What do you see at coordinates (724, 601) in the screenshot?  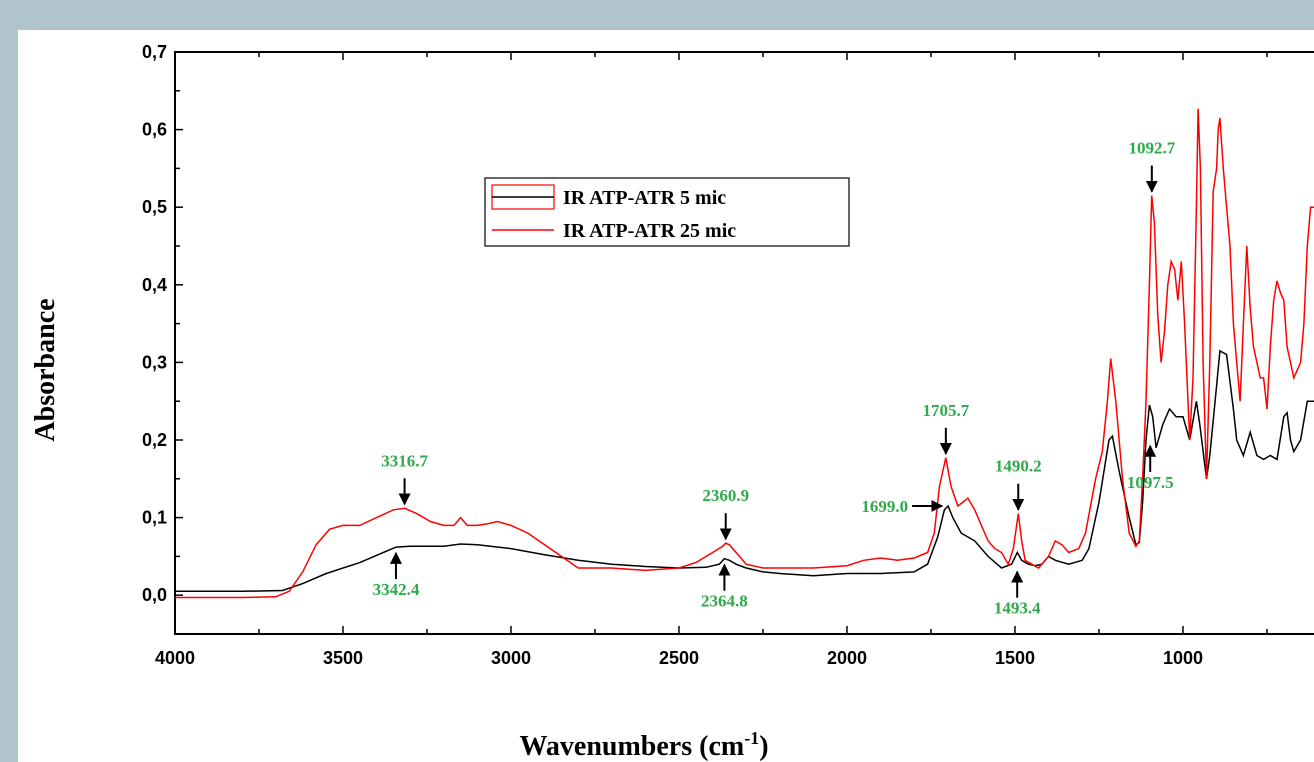 I see `annotation-label: 2364.8` at bounding box center [724, 601].